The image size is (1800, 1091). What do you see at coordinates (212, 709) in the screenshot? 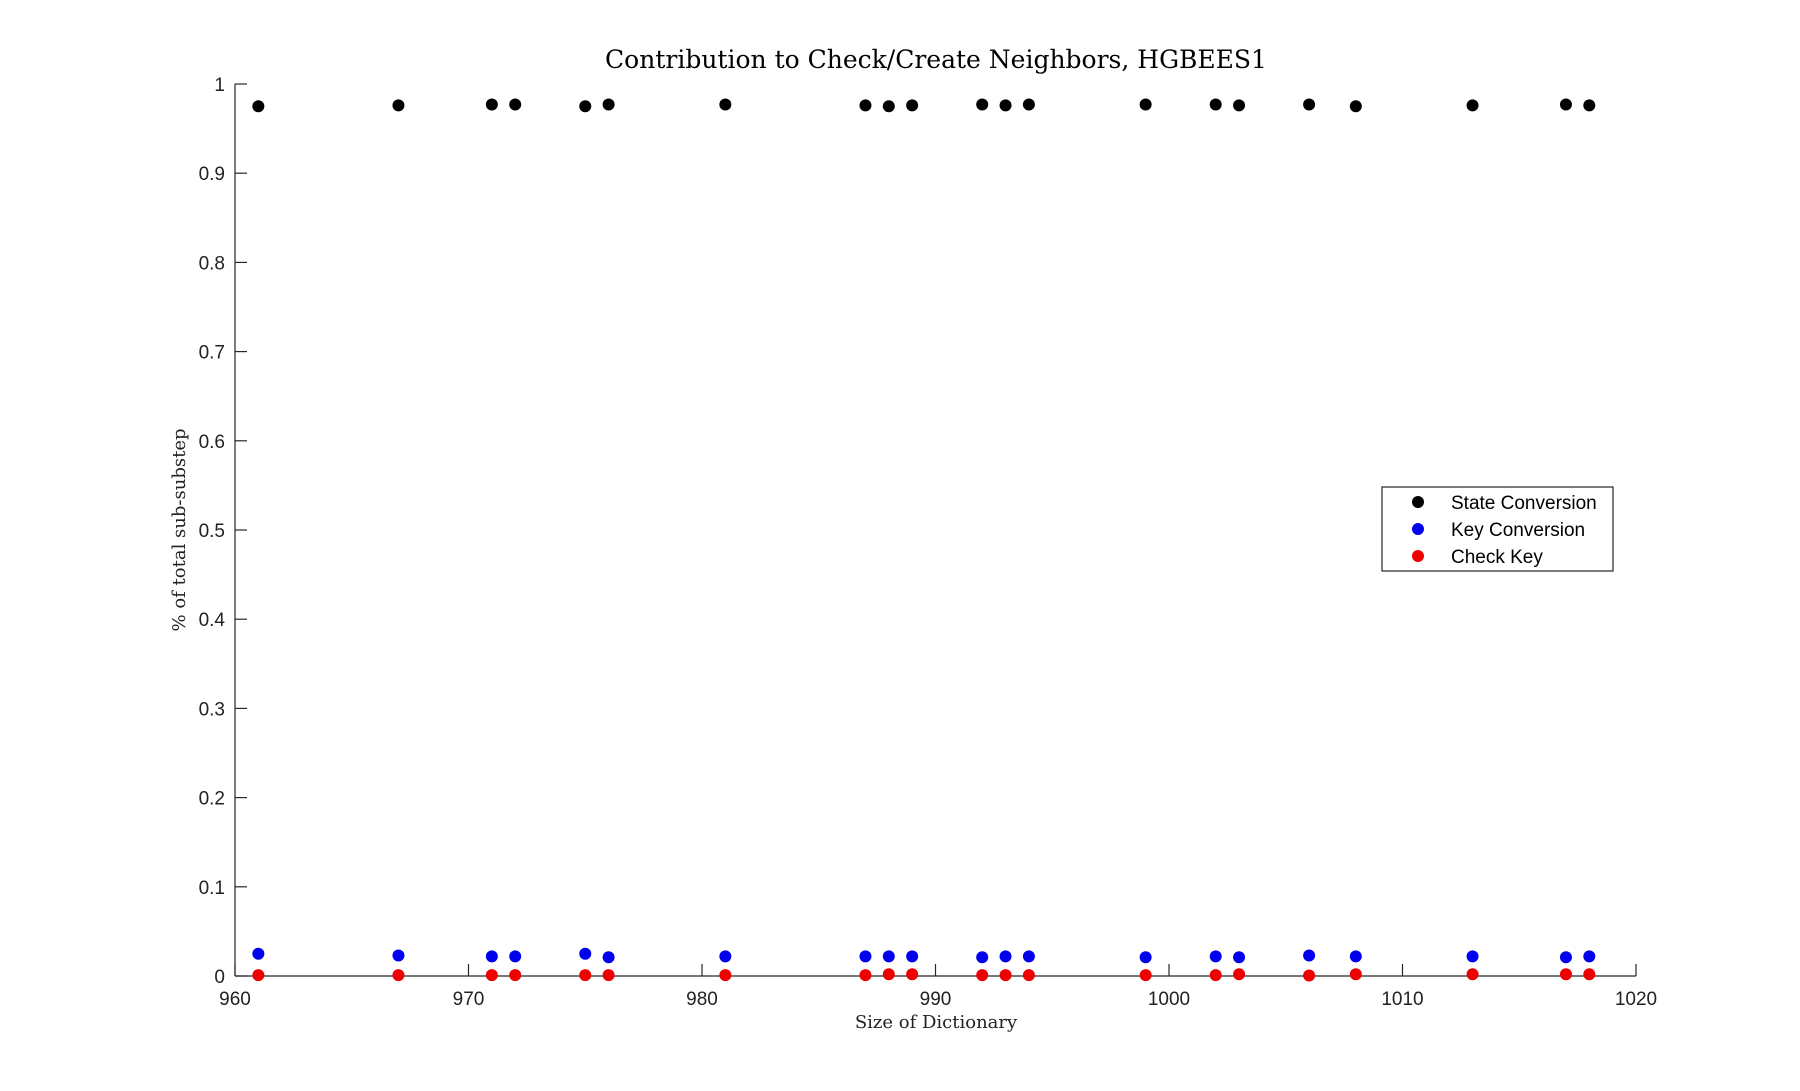
I see `y-tick-label: 0.3` at bounding box center [212, 709].